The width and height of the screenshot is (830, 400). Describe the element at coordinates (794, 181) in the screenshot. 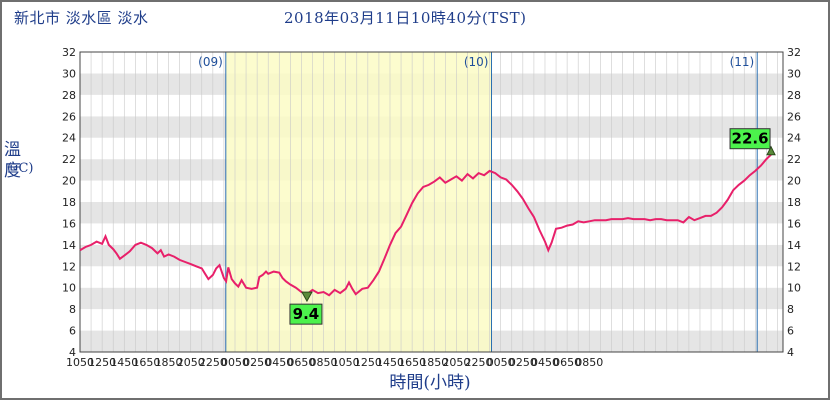

I see `y-tick-label-right: 20` at that location.